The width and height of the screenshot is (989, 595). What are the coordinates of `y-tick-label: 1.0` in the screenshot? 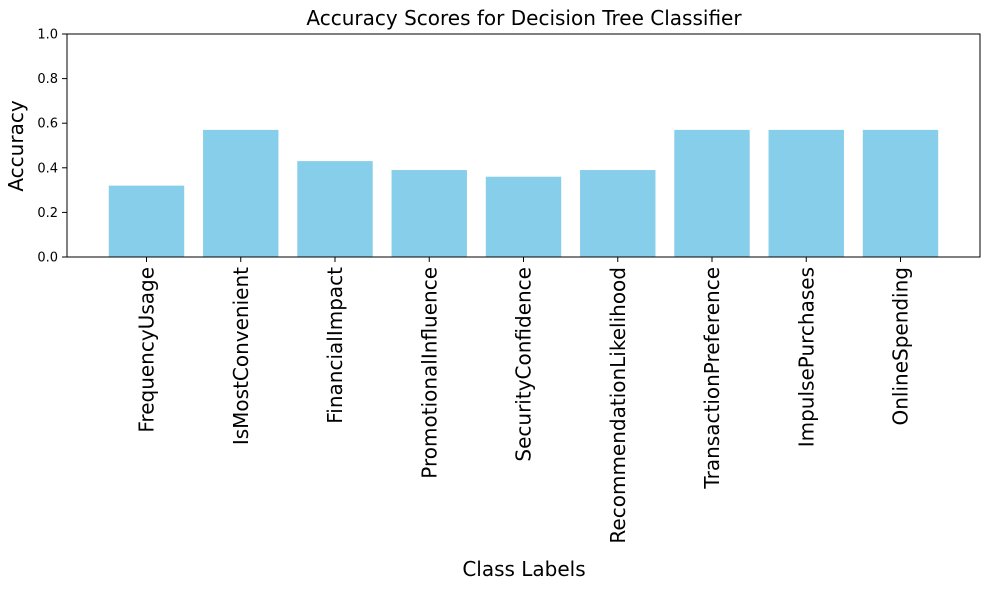 It's located at (47, 35).